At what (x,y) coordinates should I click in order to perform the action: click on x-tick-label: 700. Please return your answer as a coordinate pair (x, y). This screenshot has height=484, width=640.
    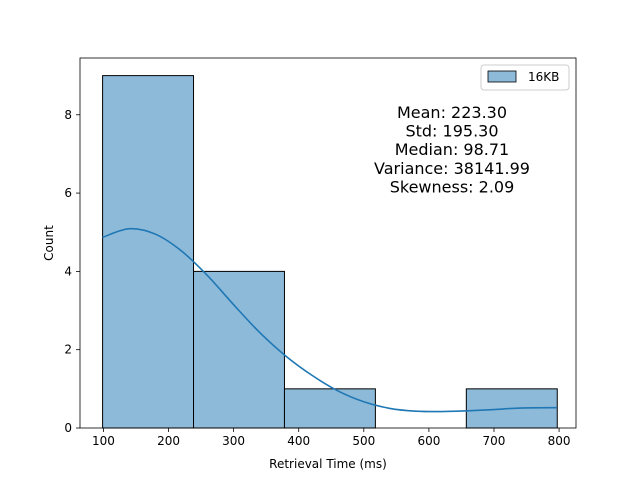
    Looking at the image, I should click on (494, 441).